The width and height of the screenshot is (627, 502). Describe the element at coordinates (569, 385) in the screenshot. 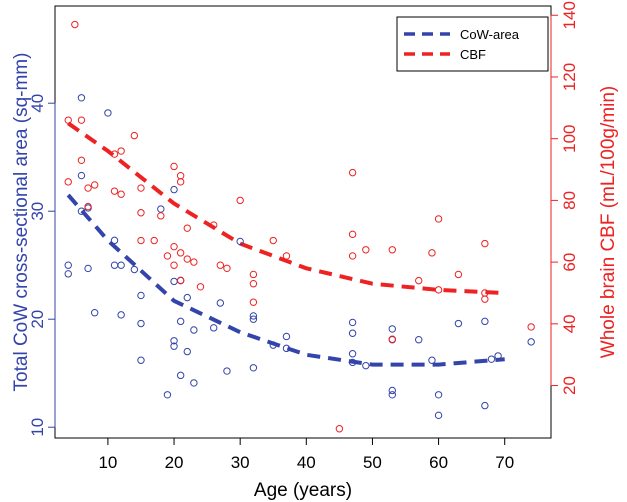

I see `right-y-tick-label: 20` at that location.